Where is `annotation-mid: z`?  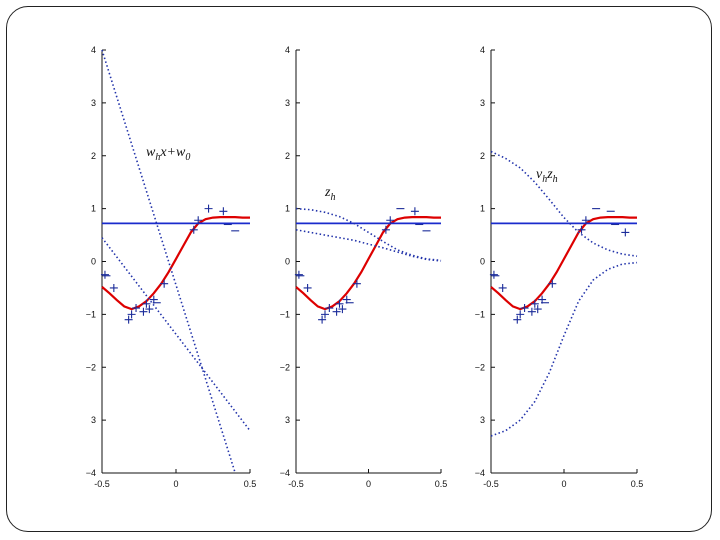
annotation-mid: z is located at coordinates (549, 174).